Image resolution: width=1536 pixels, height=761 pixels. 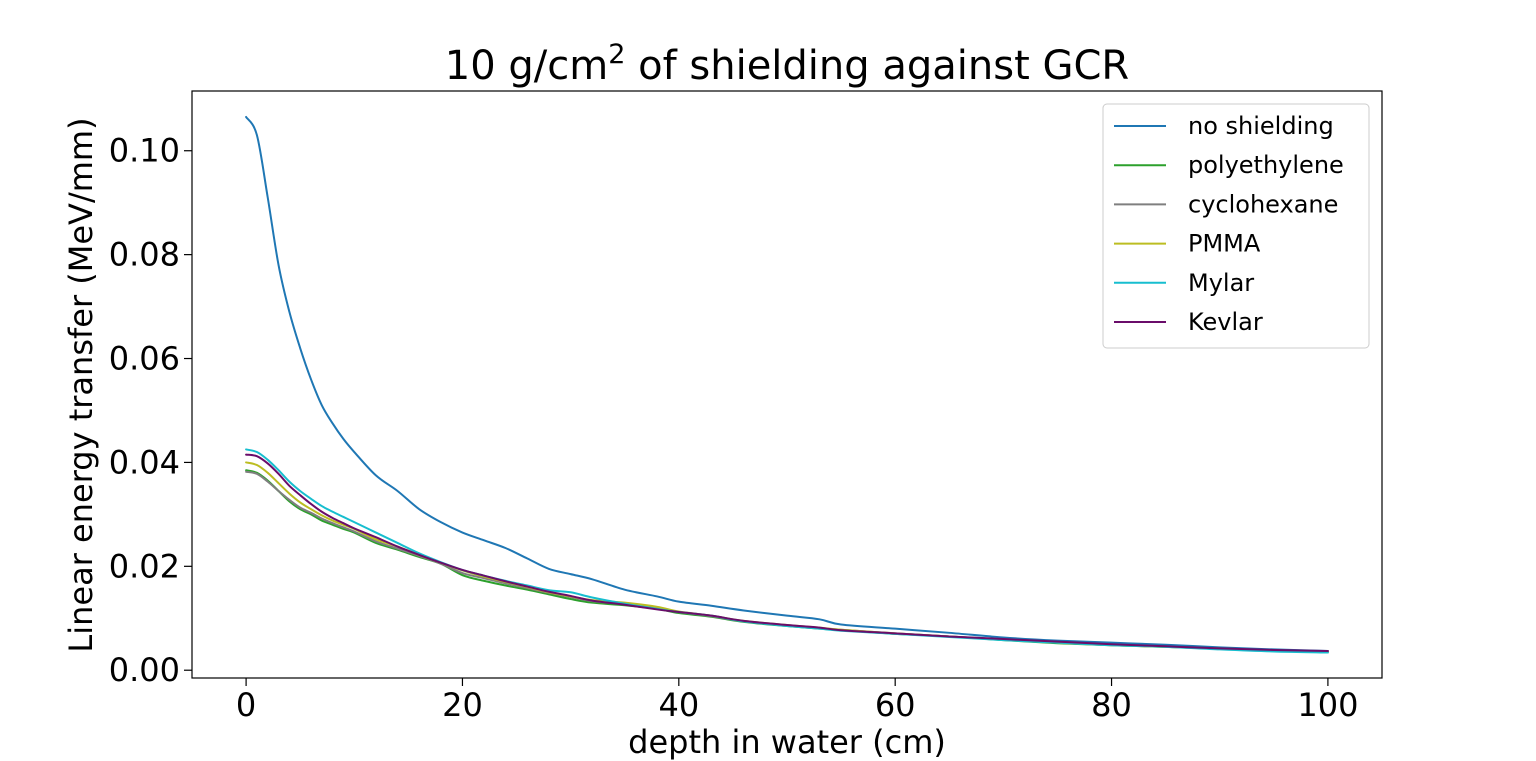 What do you see at coordinates (1224, 244) in the screenshot?
I see `legend-label-3: PMMA` at bounding box center [1224, 244].